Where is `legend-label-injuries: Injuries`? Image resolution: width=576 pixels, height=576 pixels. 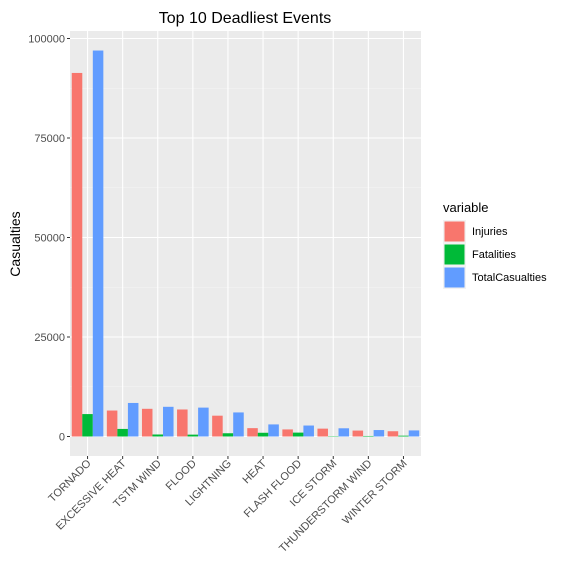 legend-label-injuries: Injuries is located at coordinates (490, 232).